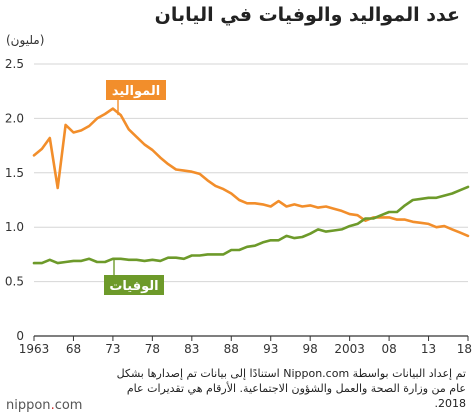  Describe the element at coordinates (20, 336) in the screenshot. I see `y-tick-label: 0` at that location.